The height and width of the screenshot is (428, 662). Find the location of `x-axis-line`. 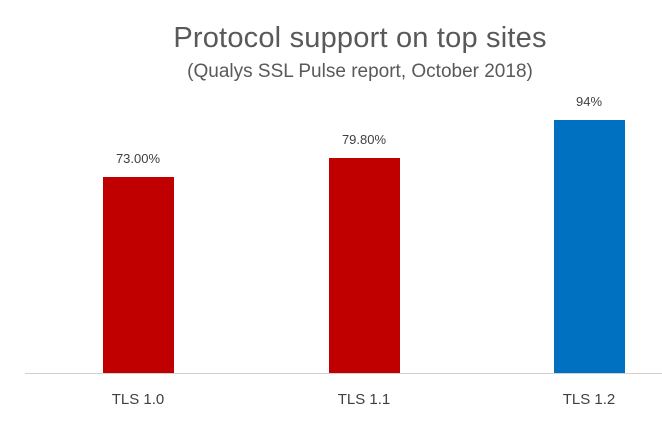

x-axis-line is located at coordinates (343, 373).